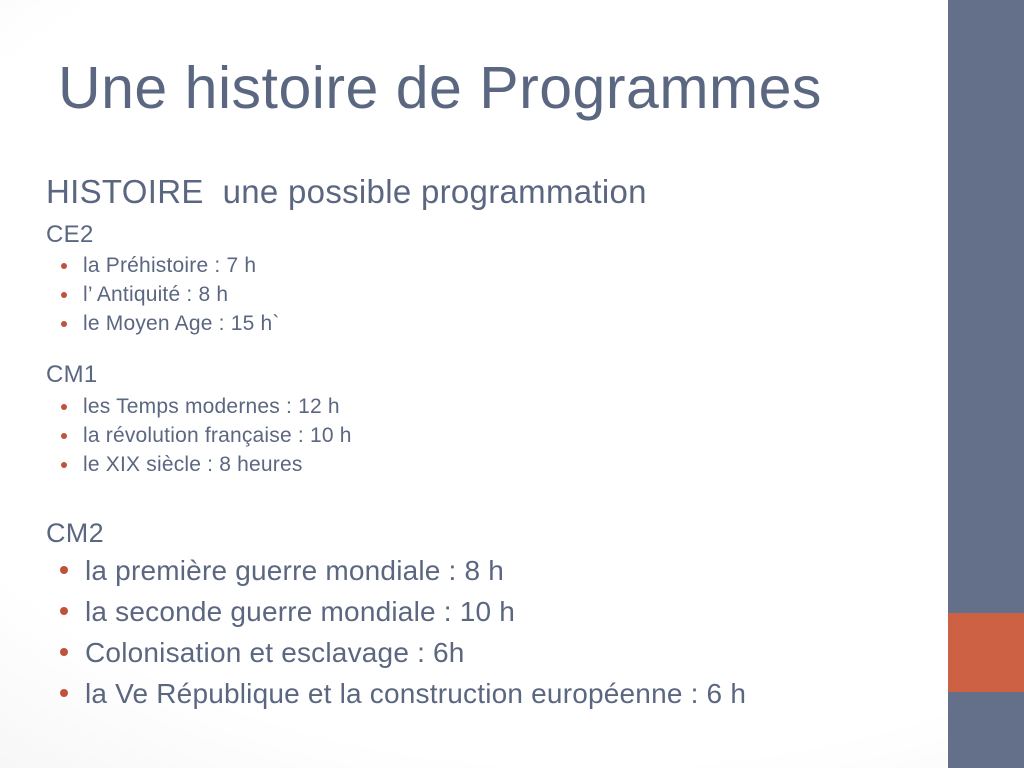  I want to click on section-label-cm1: CM1, so click(72, 375).